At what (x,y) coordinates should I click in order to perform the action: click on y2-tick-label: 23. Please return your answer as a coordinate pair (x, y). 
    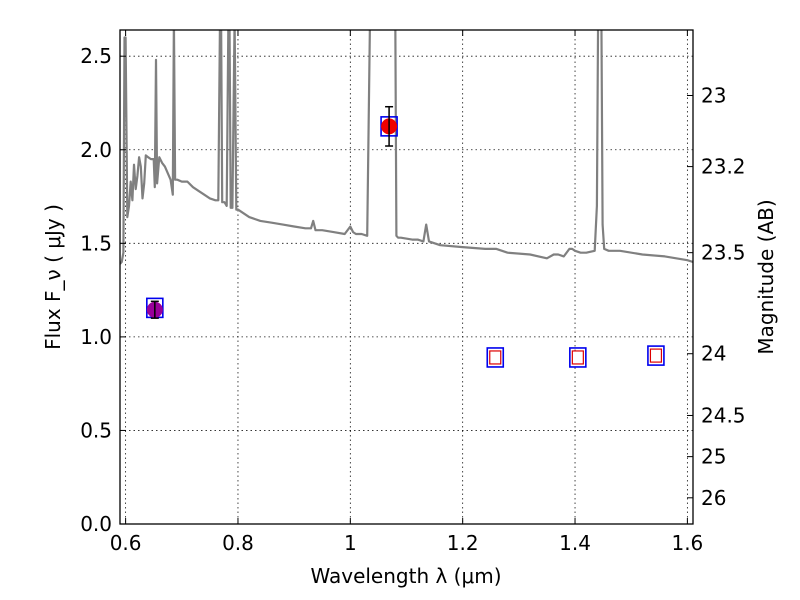
    Looking at the image, I should click on (713, 95).